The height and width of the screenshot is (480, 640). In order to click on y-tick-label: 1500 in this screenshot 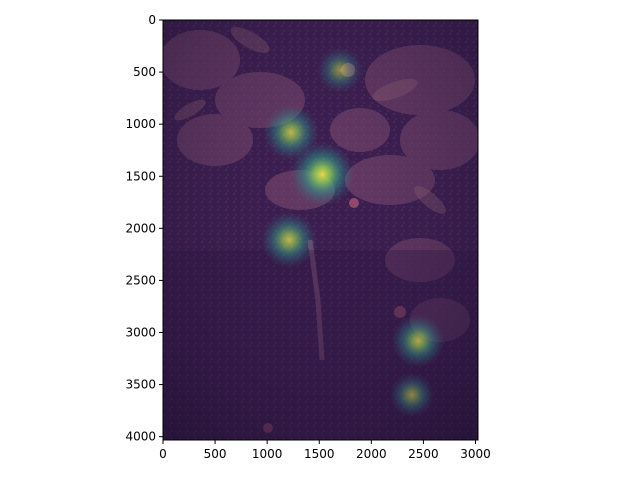, I will do `click(140, 176)`.